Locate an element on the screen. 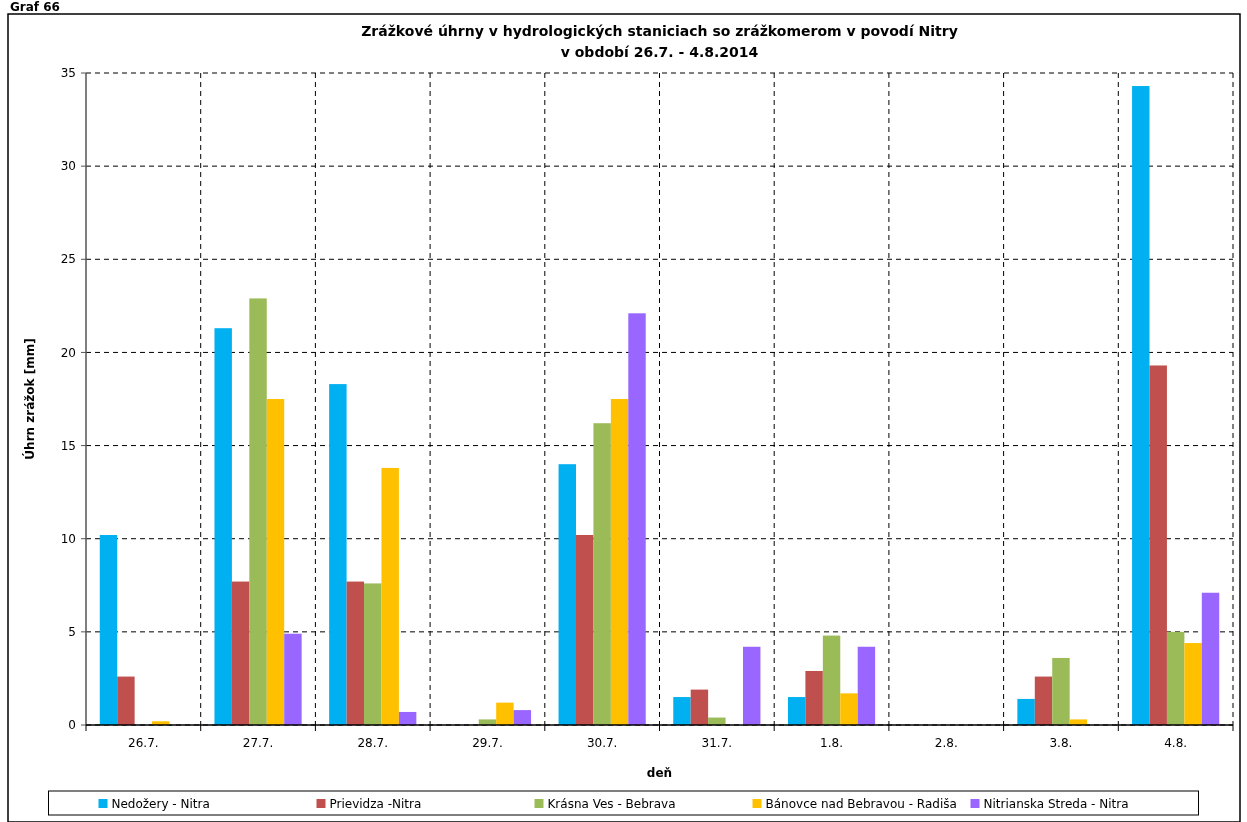  legend-label: Nedožery - Nitra is located at coordinates (160, 803).